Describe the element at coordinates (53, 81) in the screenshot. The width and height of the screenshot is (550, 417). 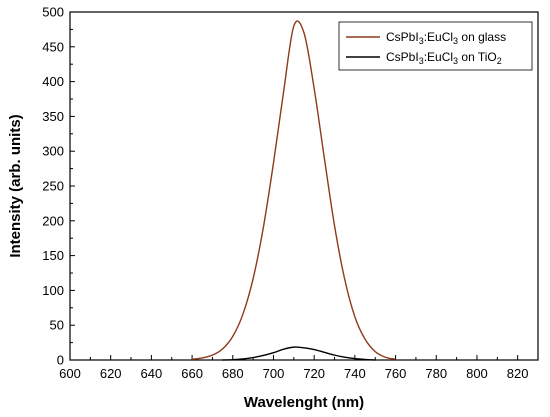
I see `y-tick-label: 400` at that location.